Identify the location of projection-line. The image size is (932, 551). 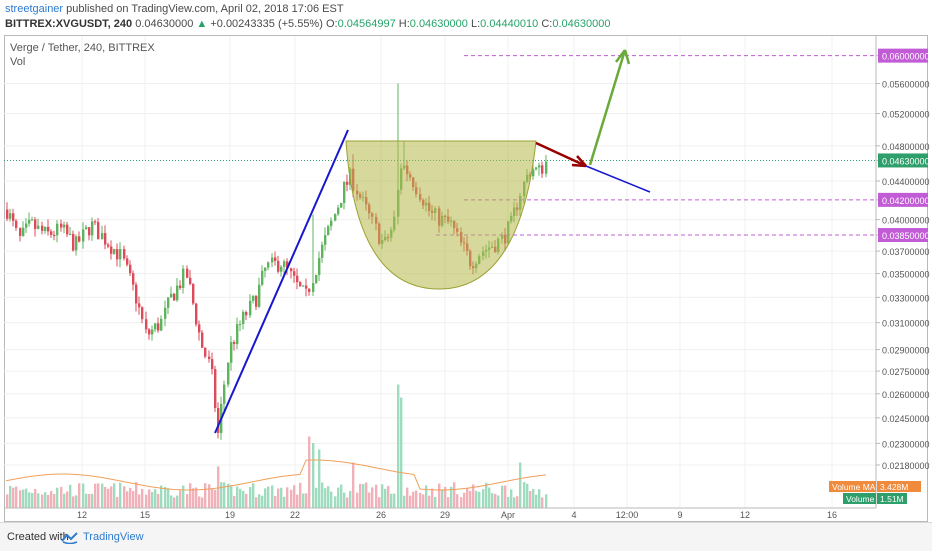
(618, 179).